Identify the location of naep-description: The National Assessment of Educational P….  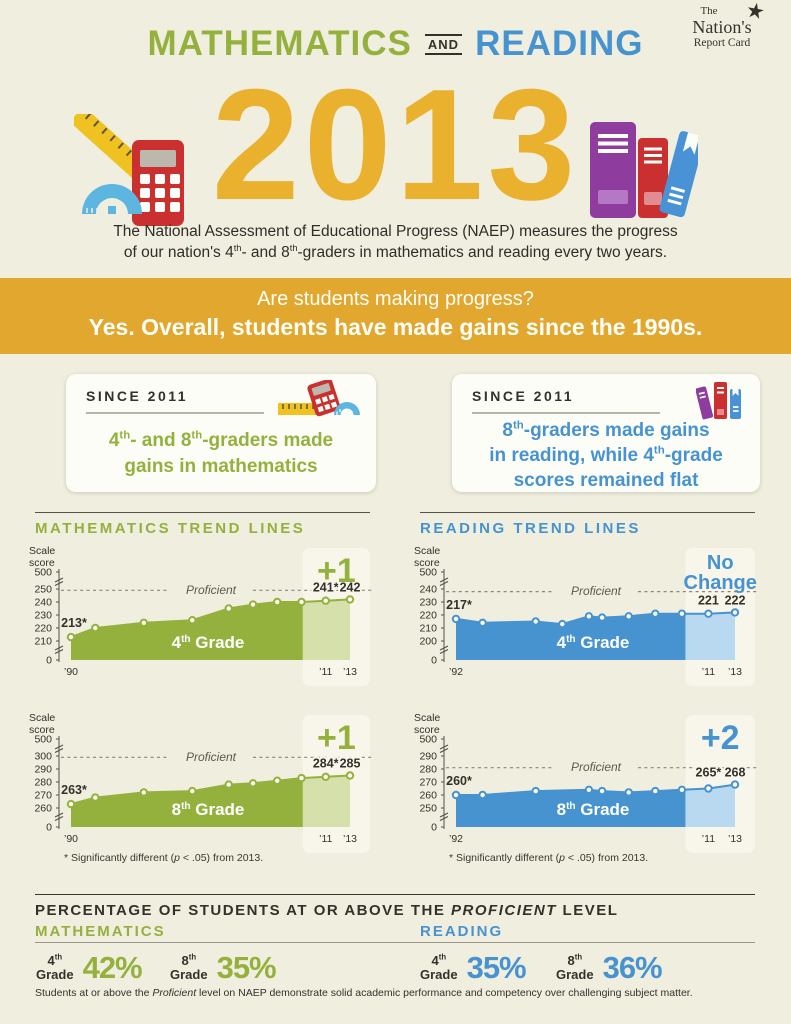
(395, 242).